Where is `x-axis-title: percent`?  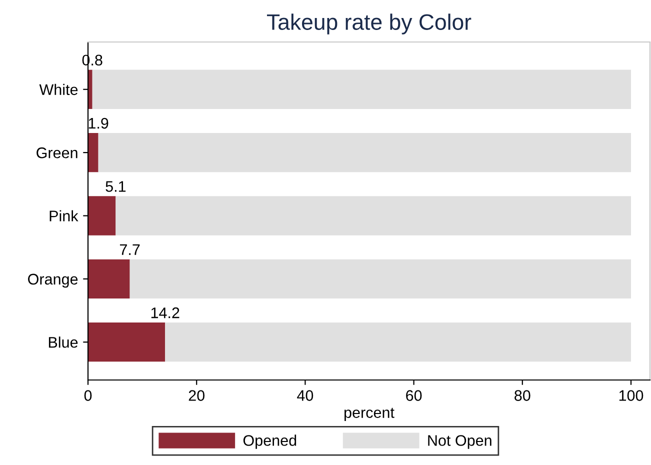
x-axis-title: percent is located at coordinates (369, 414).